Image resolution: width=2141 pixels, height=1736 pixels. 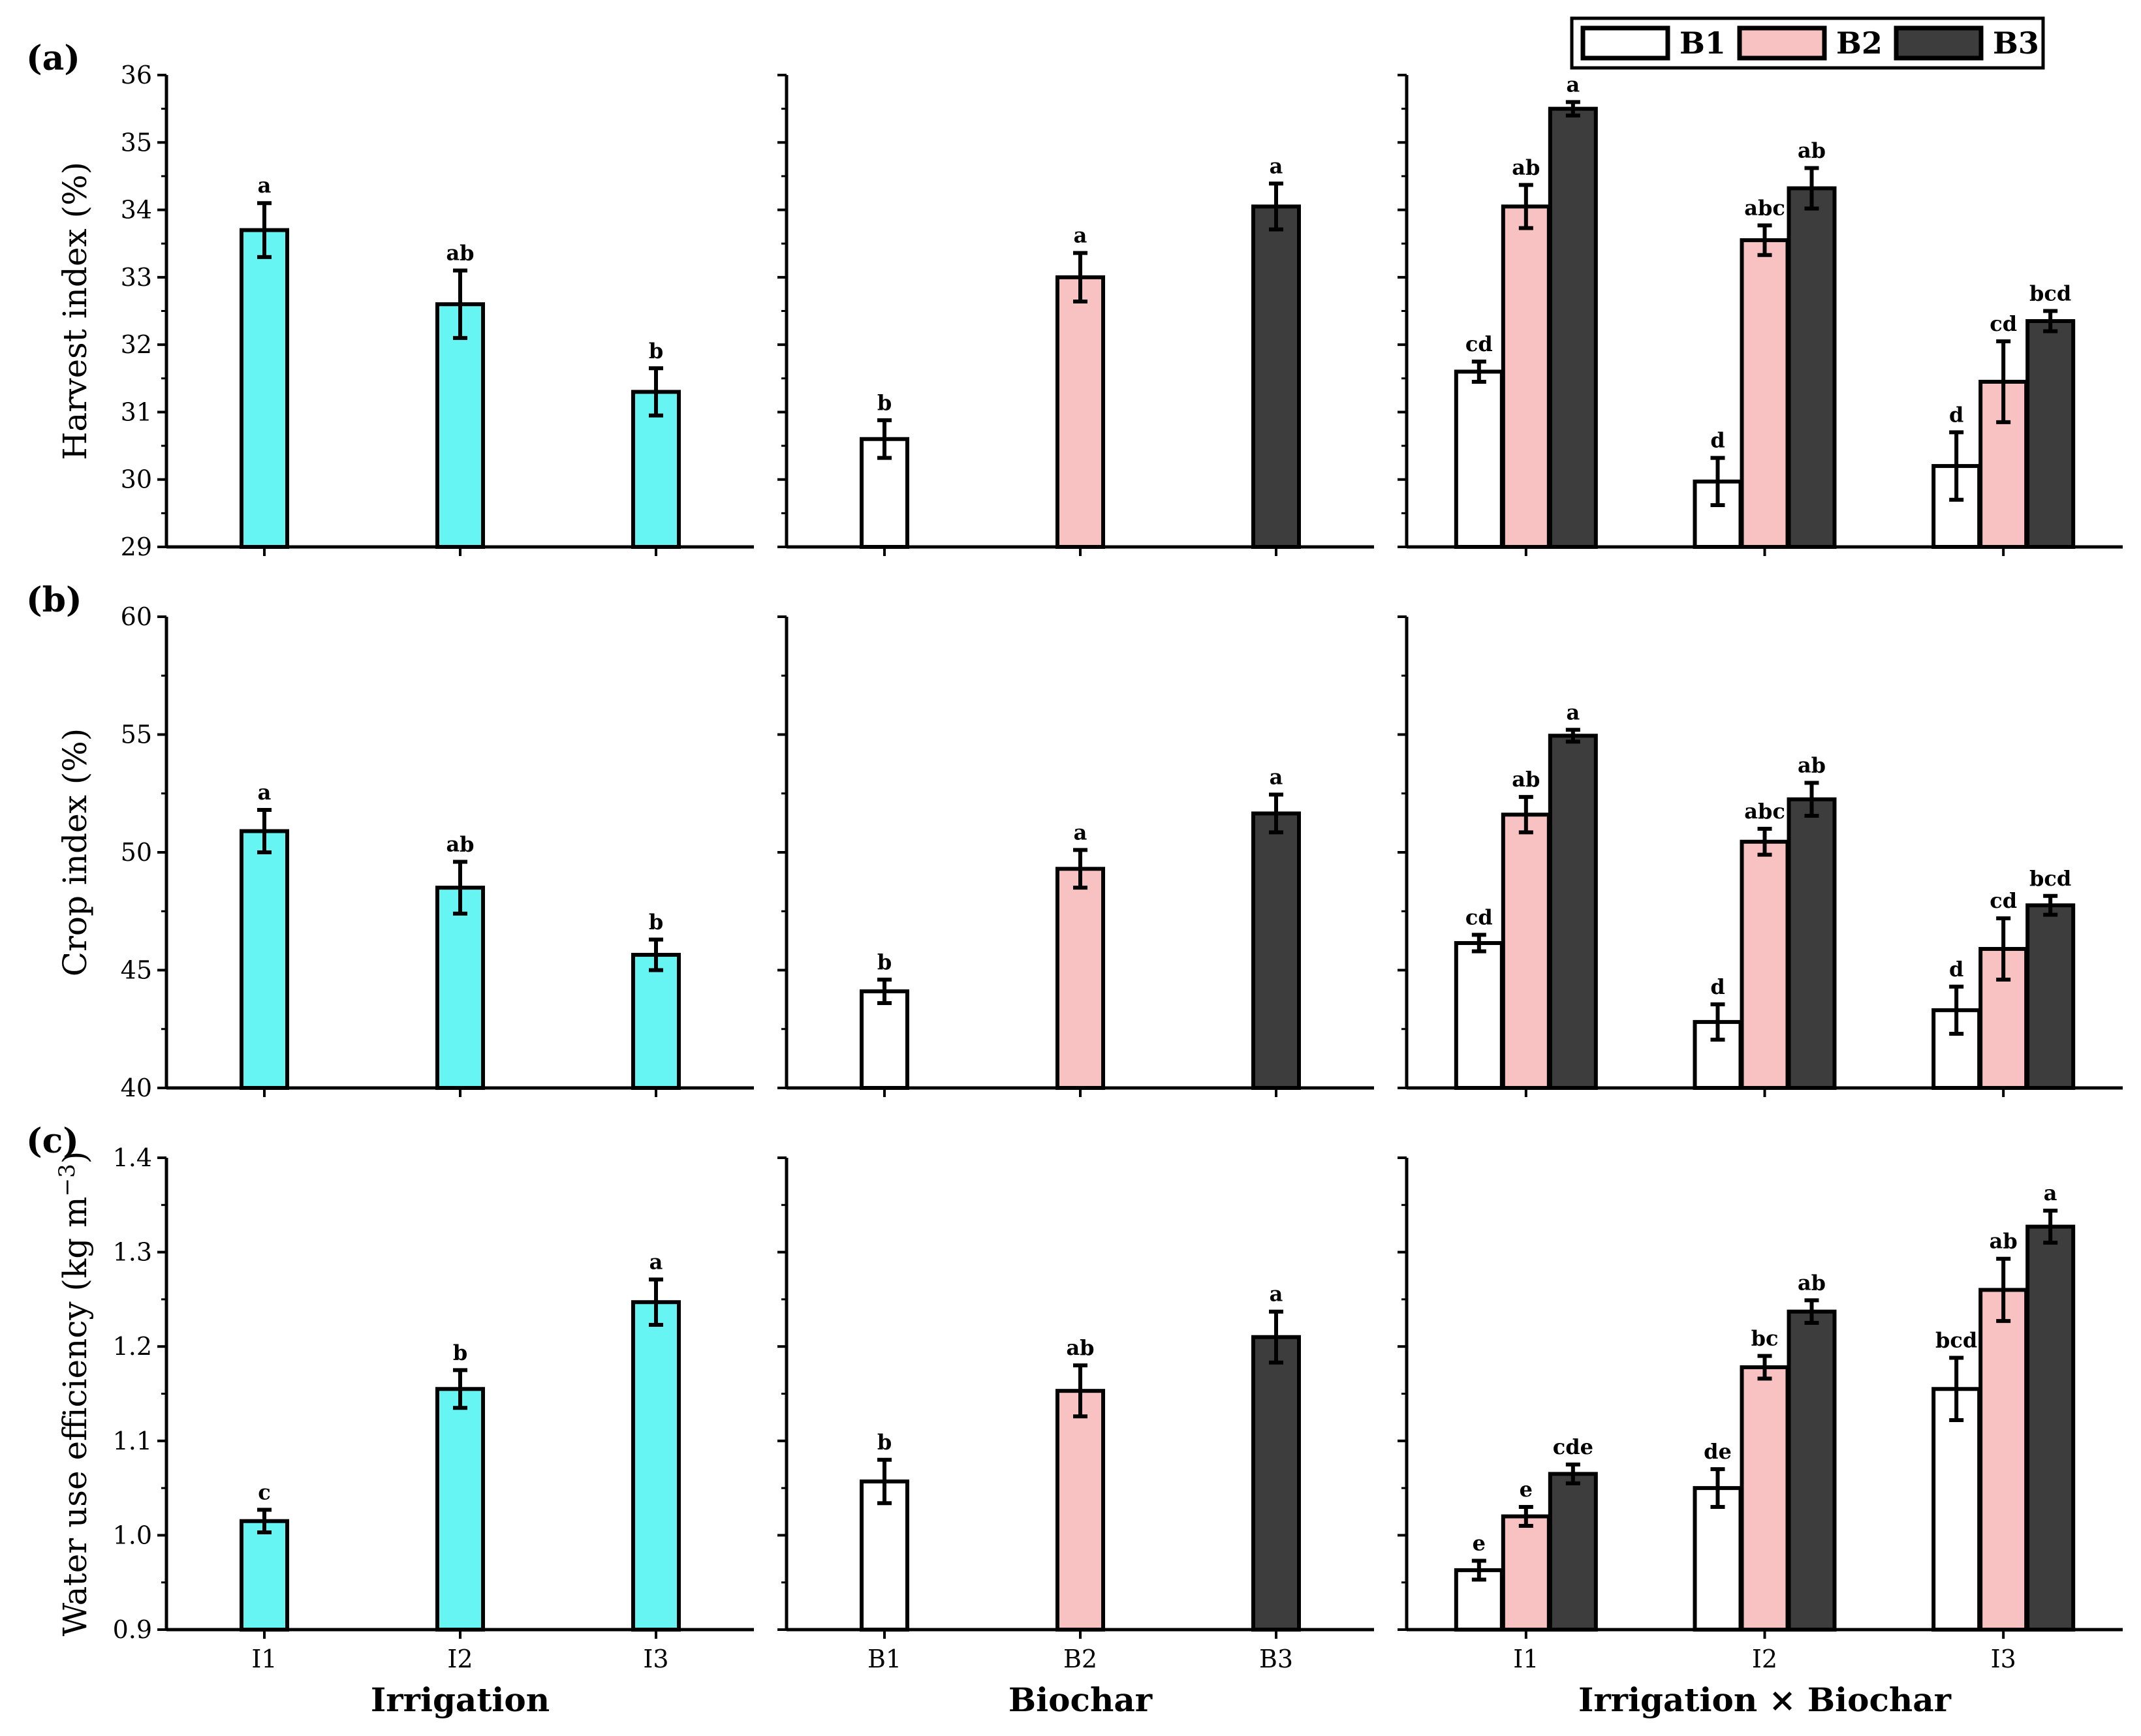 I want to click on y-tick-label: 34, so click(x=136, y=211).